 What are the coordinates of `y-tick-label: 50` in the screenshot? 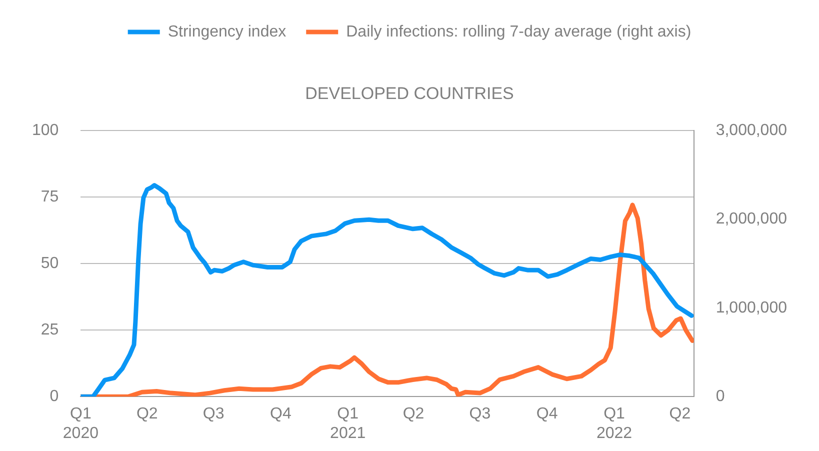 It's located at (49, 263).